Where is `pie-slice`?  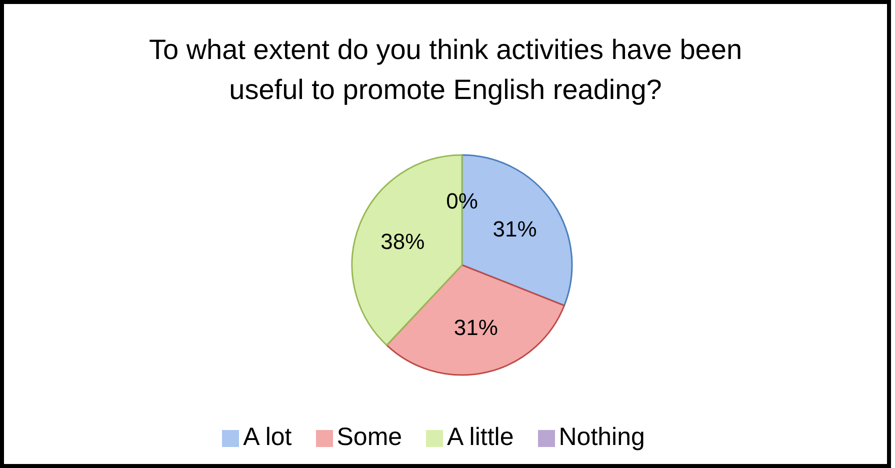 pie-slice is located at coordinates (476, 320).